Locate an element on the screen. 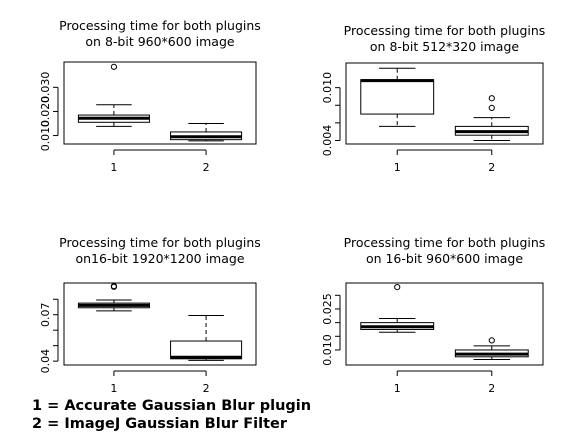 The width and height of the screenshot is (571, 441). y-tick-label: 0.07 is located at coordinates (45, 314).